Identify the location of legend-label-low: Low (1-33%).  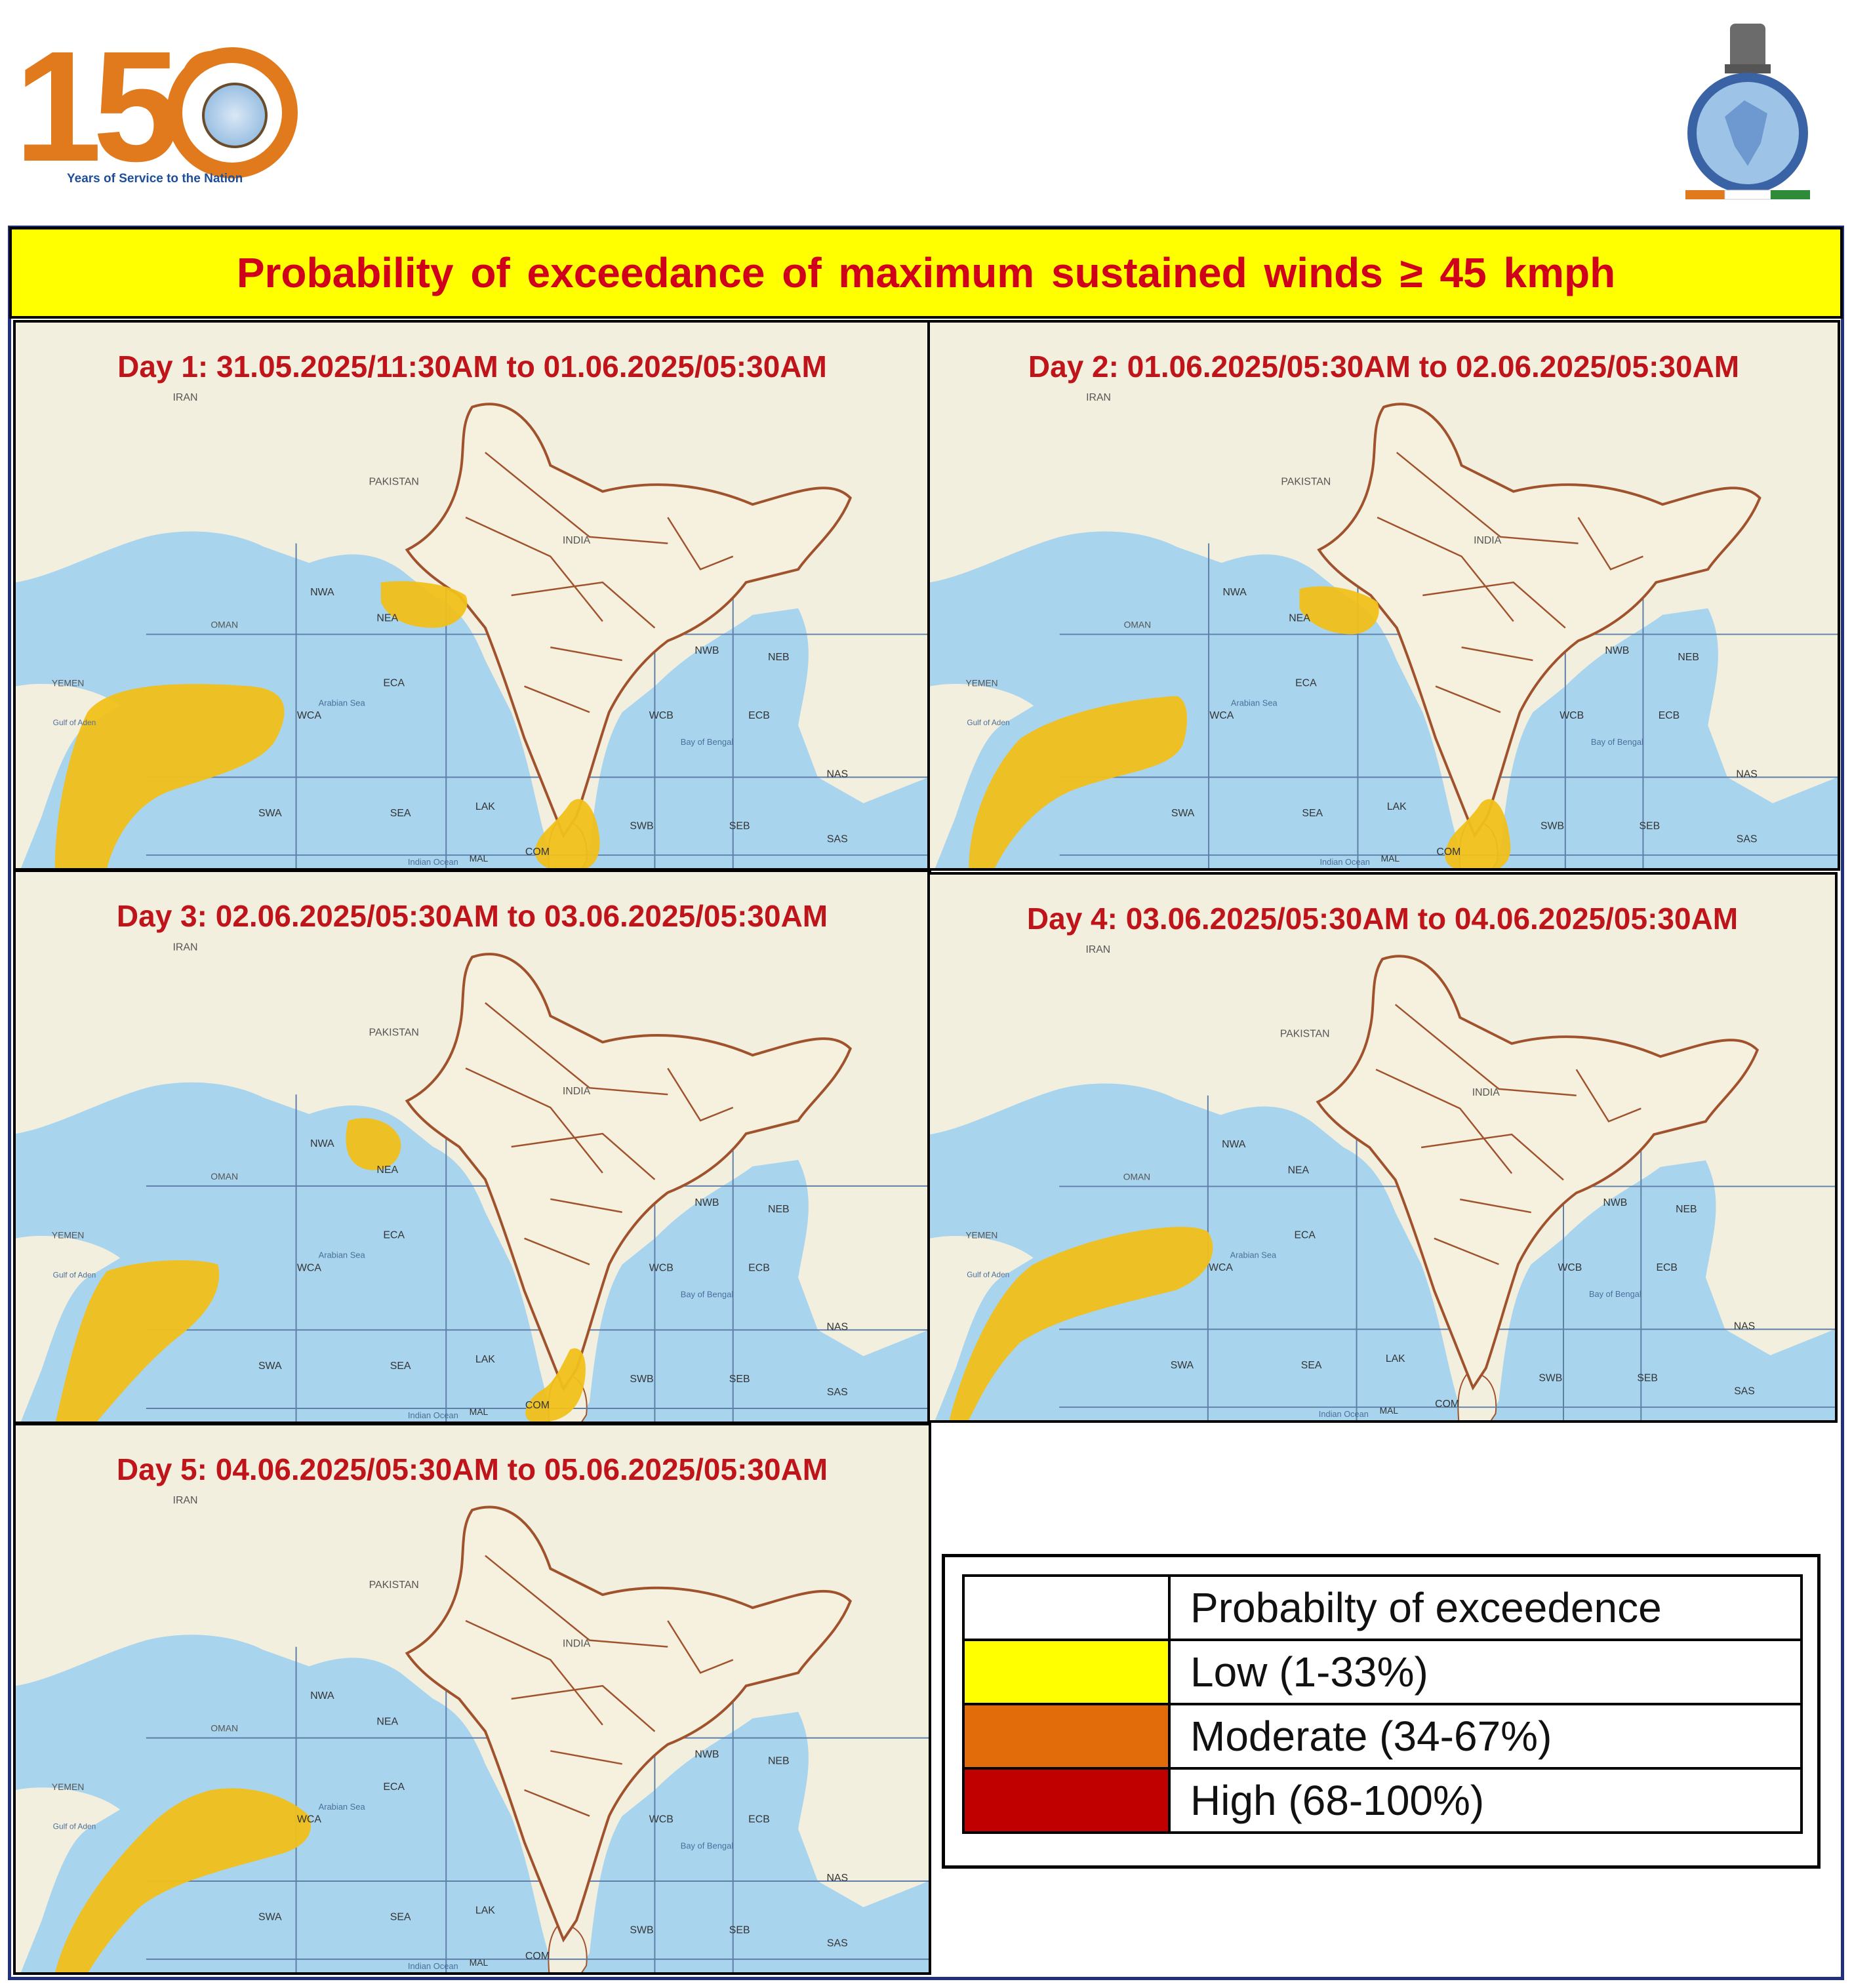
(1485, 1672).